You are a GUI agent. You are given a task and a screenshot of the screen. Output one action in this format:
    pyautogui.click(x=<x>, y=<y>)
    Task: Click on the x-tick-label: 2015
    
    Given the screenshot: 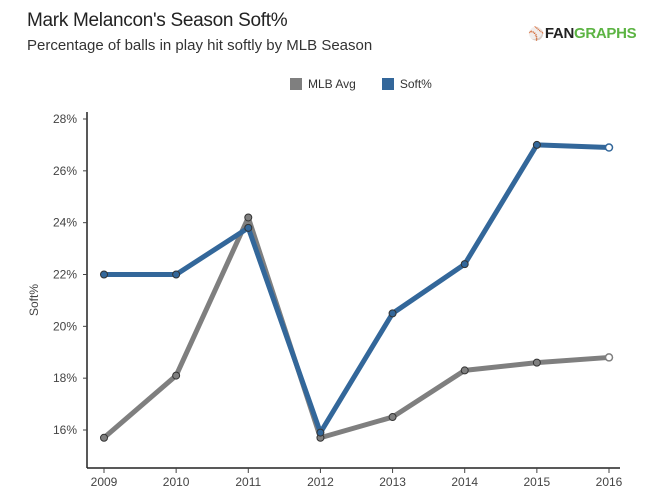 What is the action you would take?
    pyautogui.click(x=537, y=482)
    